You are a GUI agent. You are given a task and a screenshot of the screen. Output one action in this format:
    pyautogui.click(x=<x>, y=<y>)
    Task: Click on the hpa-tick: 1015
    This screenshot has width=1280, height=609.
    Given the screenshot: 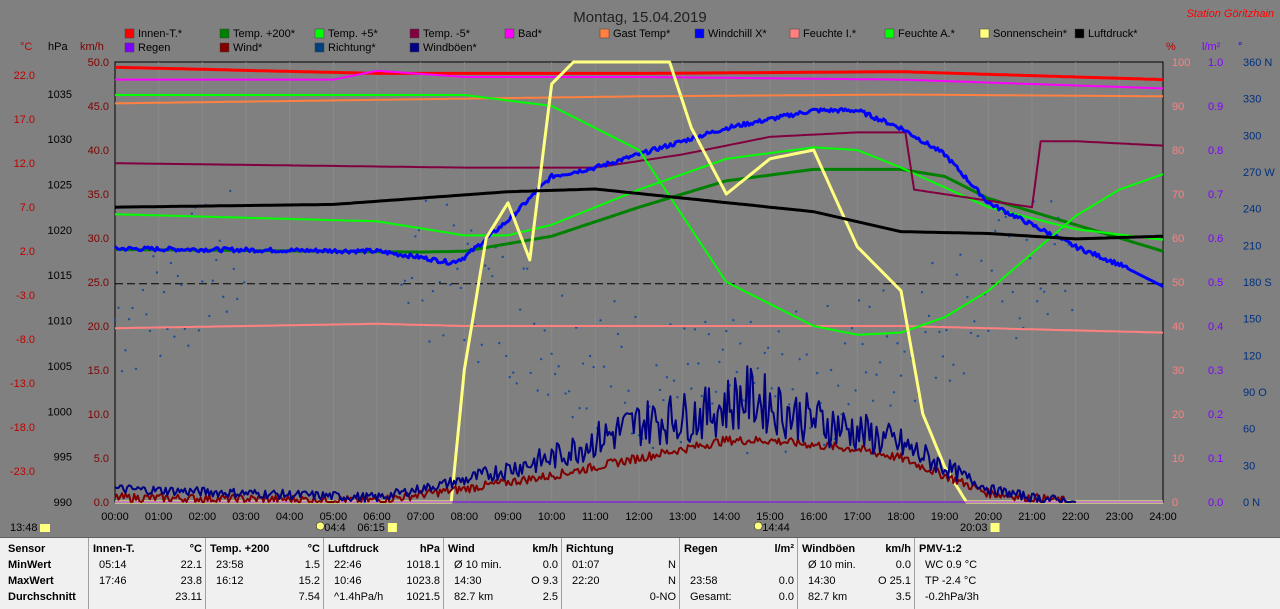 What is the action you would take?
    pyautogui.click(x=60, y=276)
    